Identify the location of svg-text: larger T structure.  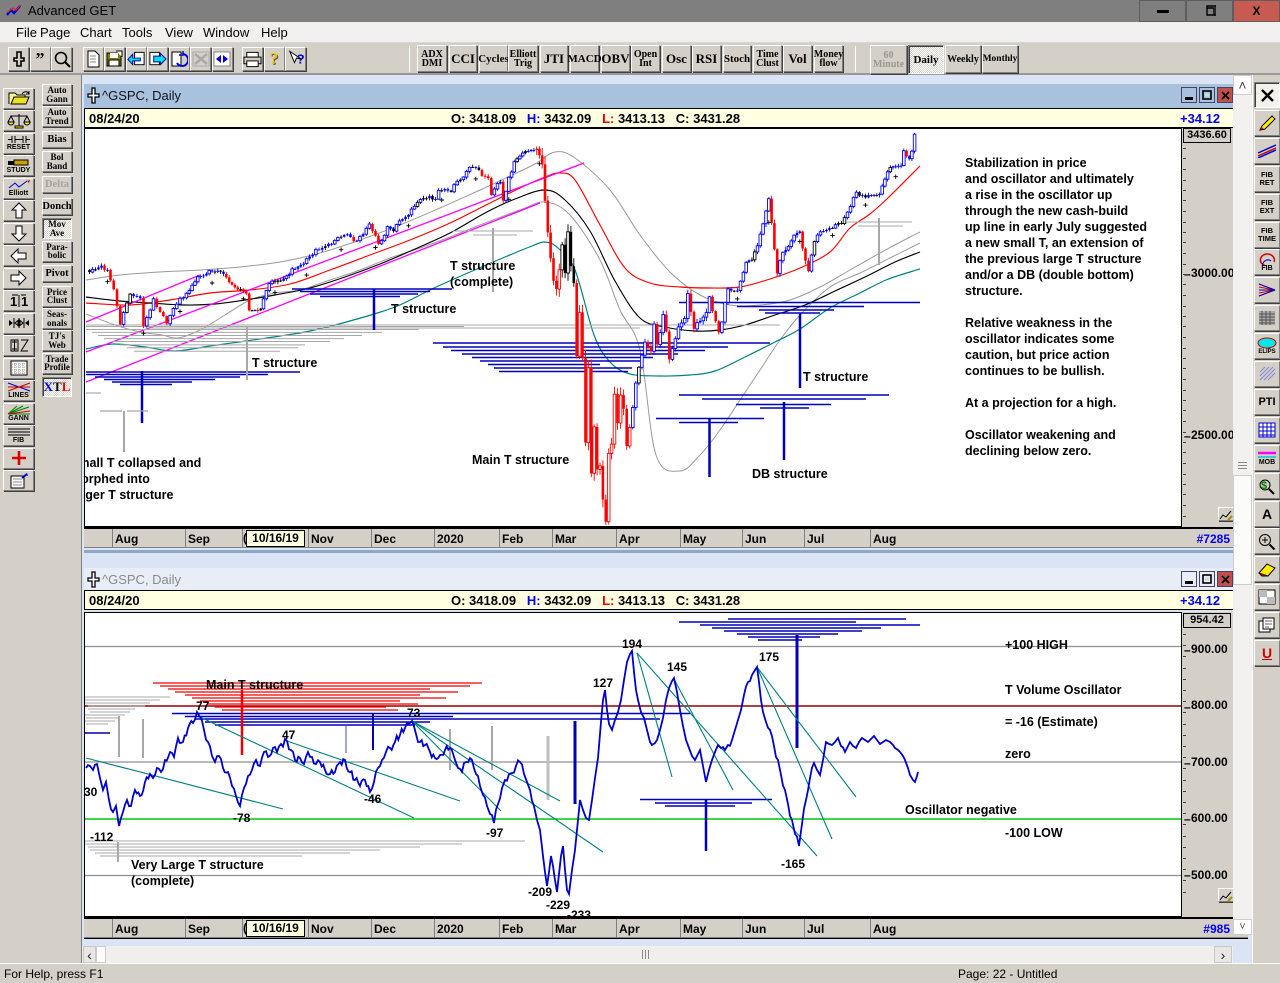
(129, 495).